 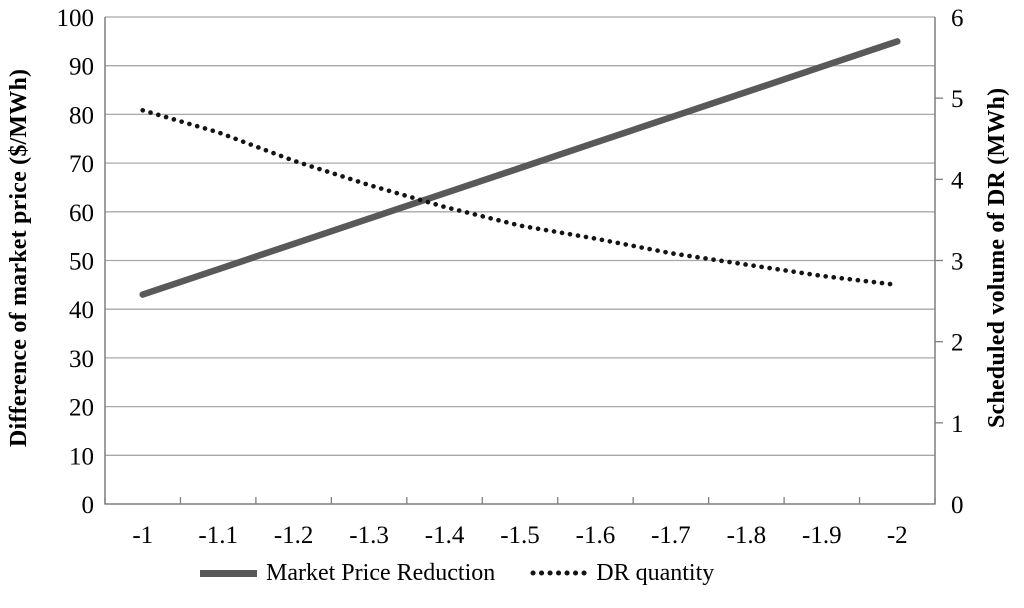 I want to click on x-tick-label: -1.4, so click(x=445, y=535).